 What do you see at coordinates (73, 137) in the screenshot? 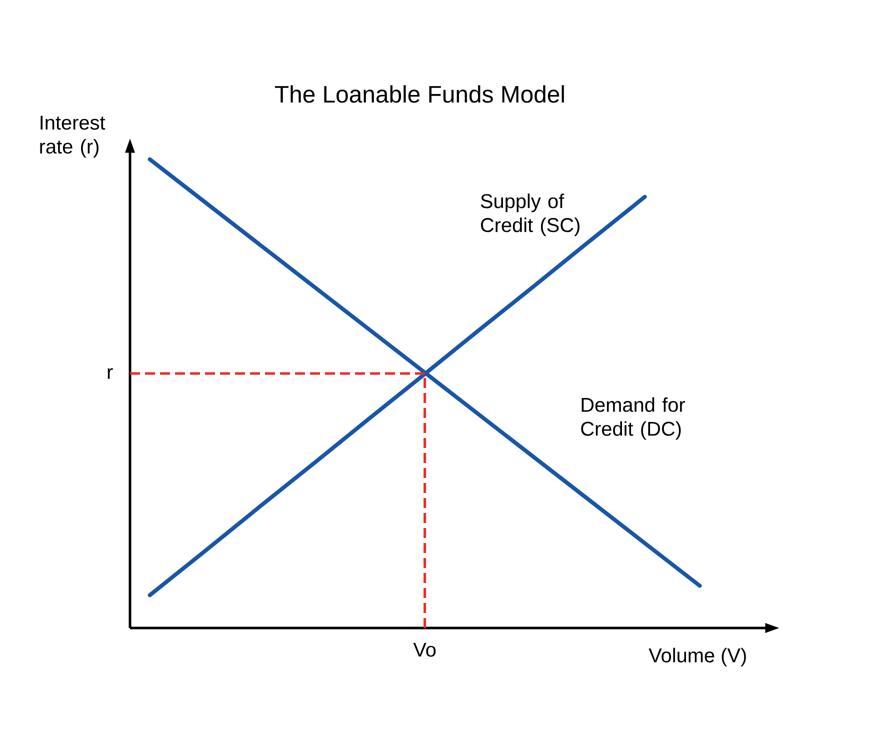
I see `y-axis-title: Interest rate (r)` at bounding box center [73, 137].